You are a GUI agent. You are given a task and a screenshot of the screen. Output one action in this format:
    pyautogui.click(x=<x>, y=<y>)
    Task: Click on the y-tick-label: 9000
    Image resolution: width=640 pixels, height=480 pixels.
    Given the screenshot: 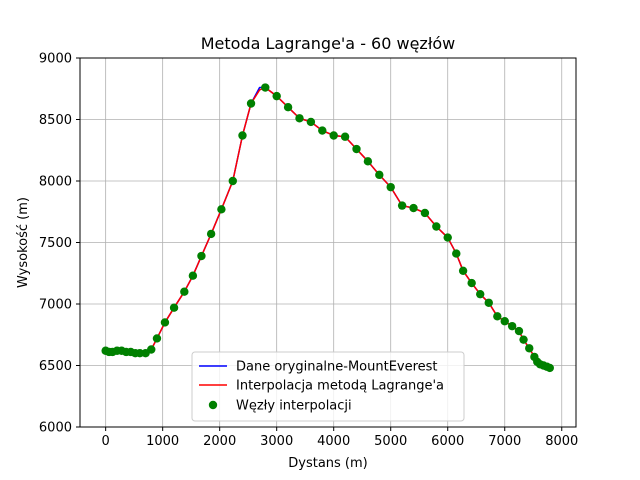 What is the action you would take?
    pyautogui.click(x=55, y=59)
    